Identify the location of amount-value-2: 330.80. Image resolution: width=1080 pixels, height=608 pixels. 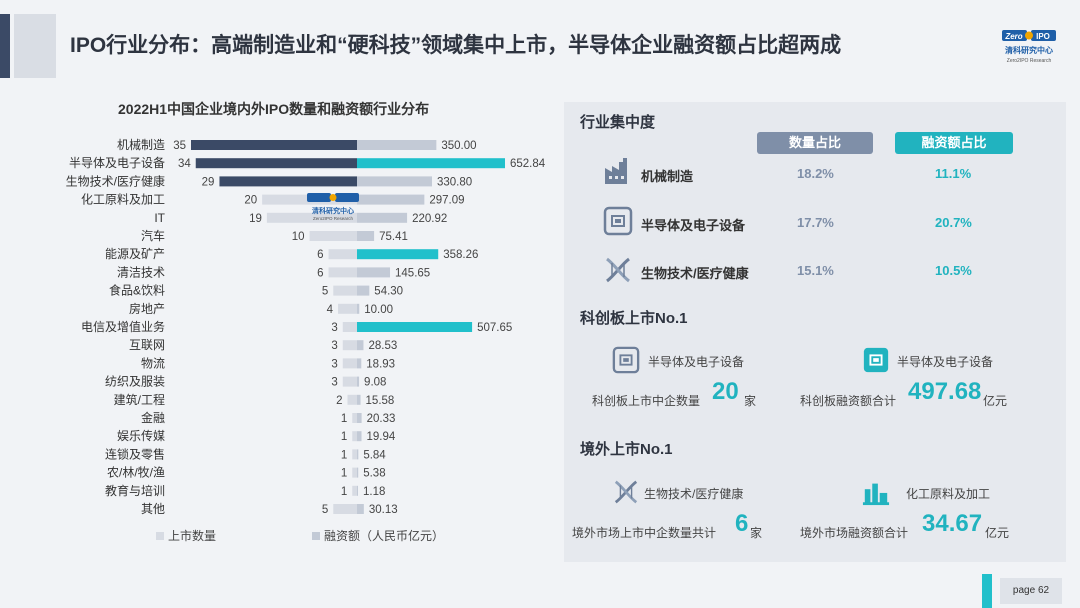
(454, 182).